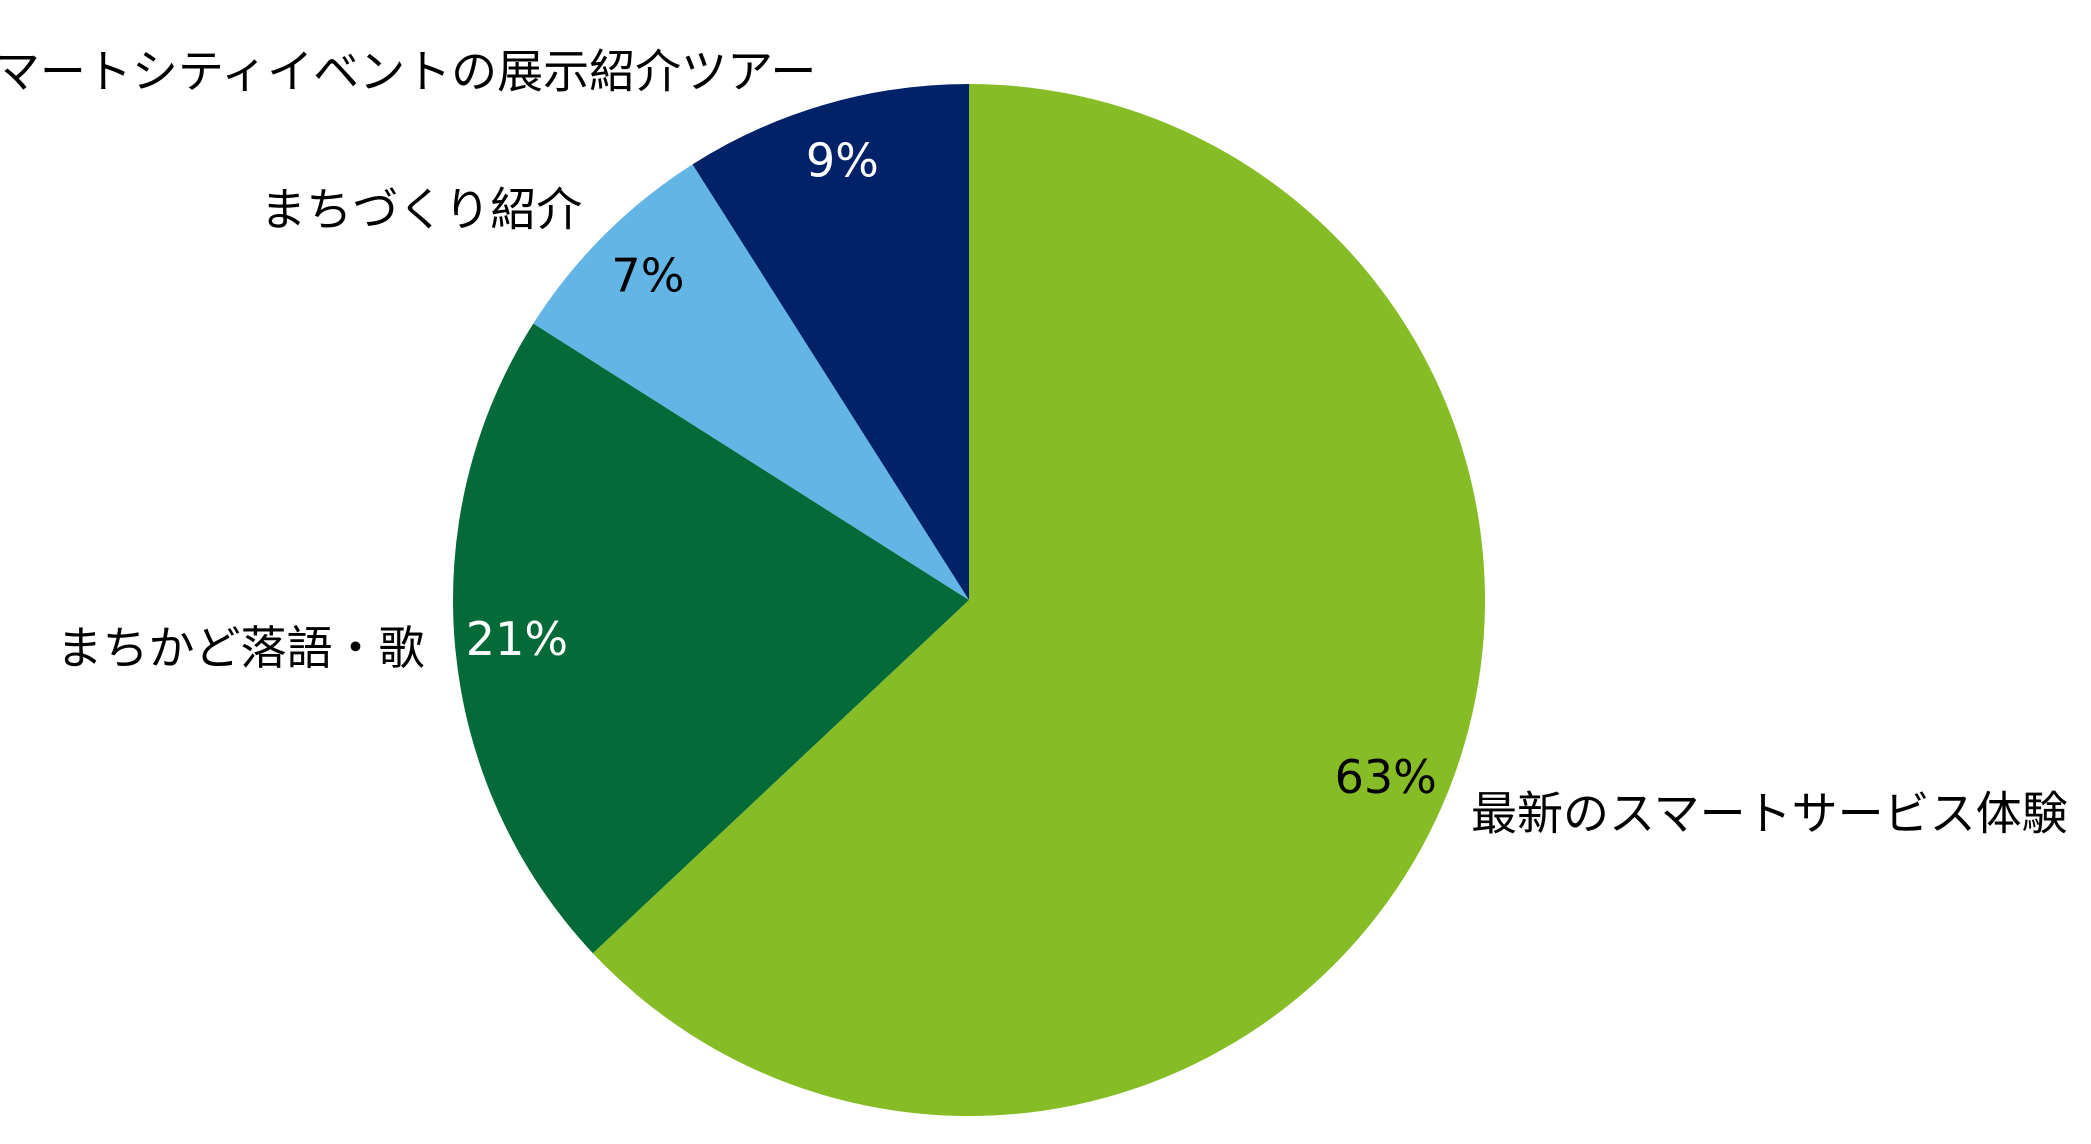  What do you see at coordinates (517, 639) in the screenshot?
I see `value-label: 21%` at bounding box center [517, 639].